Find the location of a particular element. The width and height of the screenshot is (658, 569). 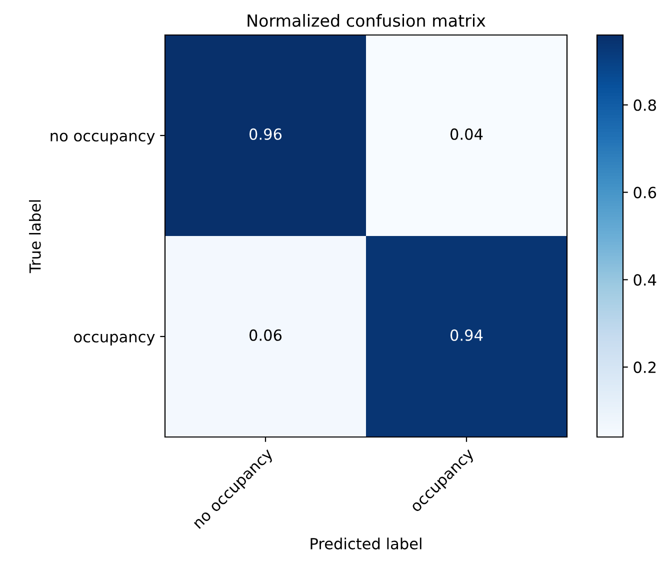

x-axis-title: Predicted label is located at coordinates (366, 544).